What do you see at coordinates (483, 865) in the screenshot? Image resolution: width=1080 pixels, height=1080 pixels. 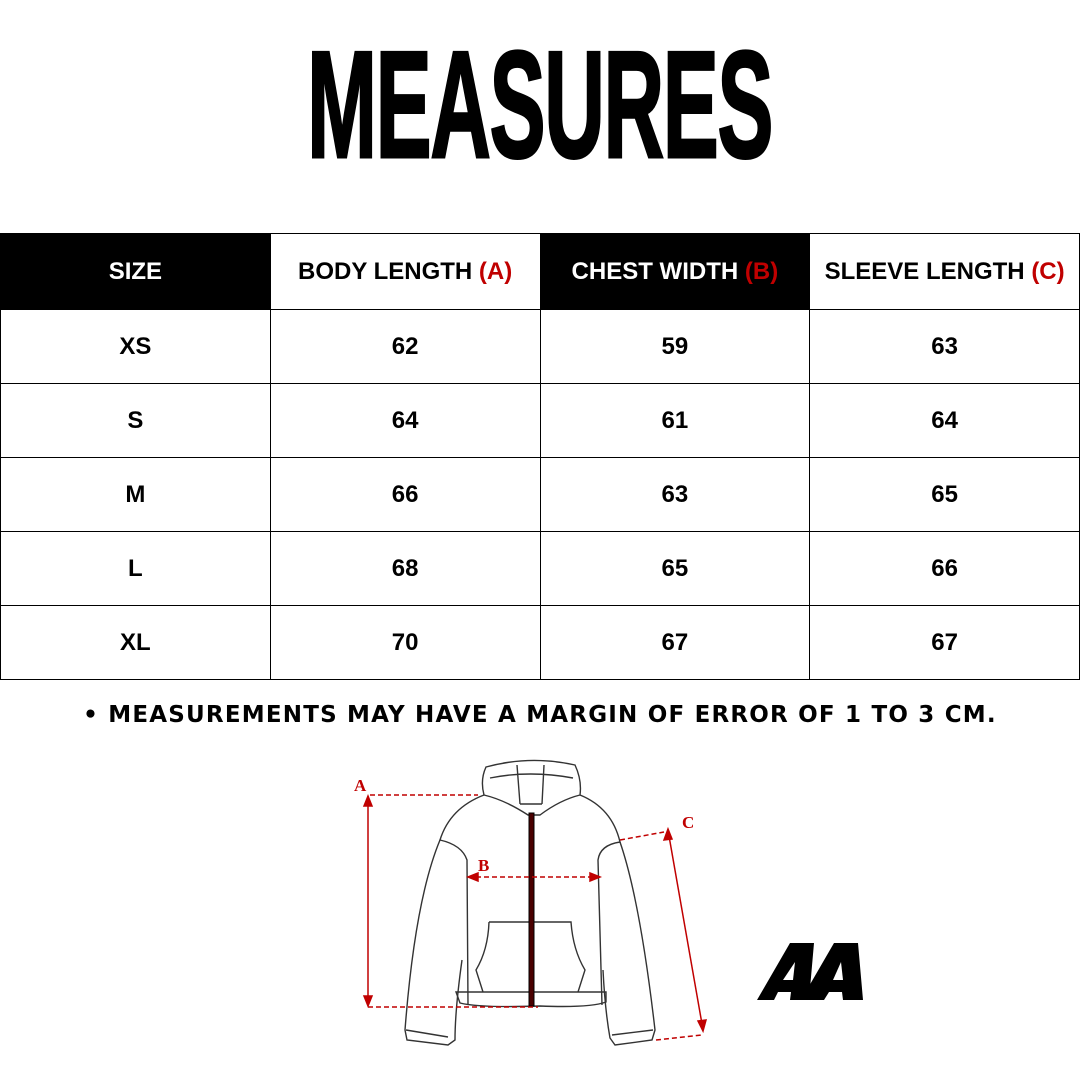 I see `label-b: B` at bounding box center [483, 865].